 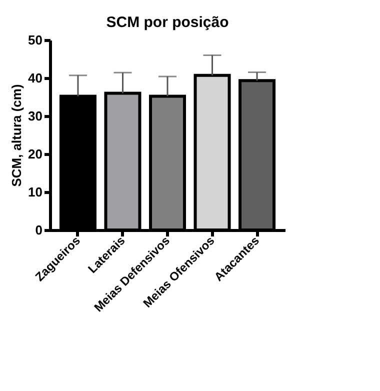 What do you see at coordinates (35, 154) in the screenshot?
I see `y-tick-label: 20` at bounding box center [35, 154].